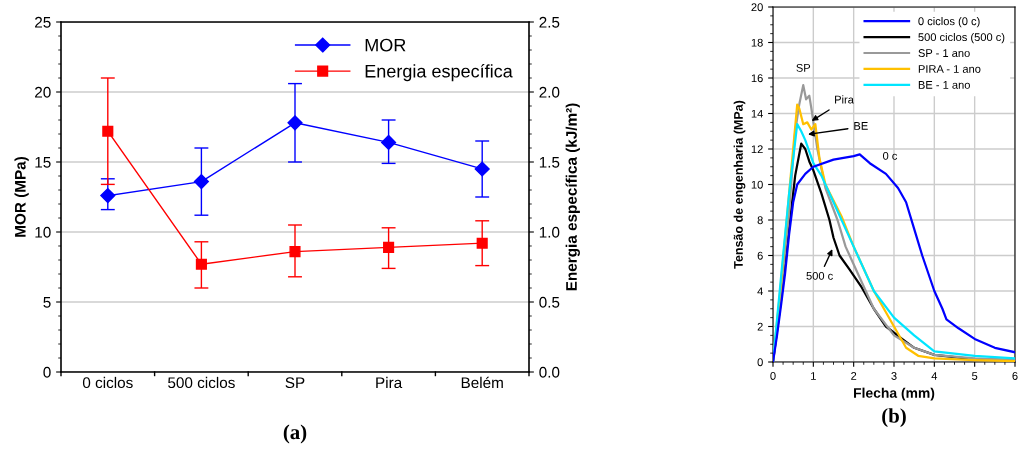  Describe the element at coordinates (813, 376) in the screenshot. I see `x-tick-label: 1` at that location.